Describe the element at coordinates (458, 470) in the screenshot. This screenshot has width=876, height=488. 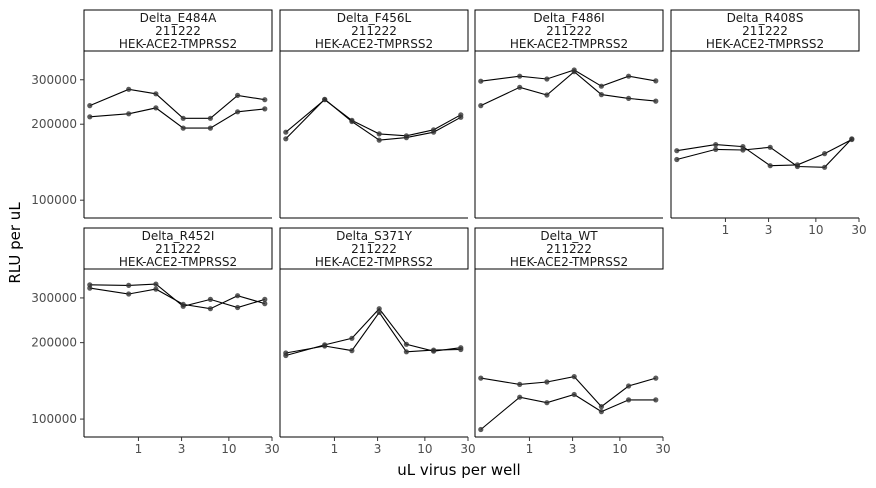
I see `x-axis-title: uL virus per well` at that location.